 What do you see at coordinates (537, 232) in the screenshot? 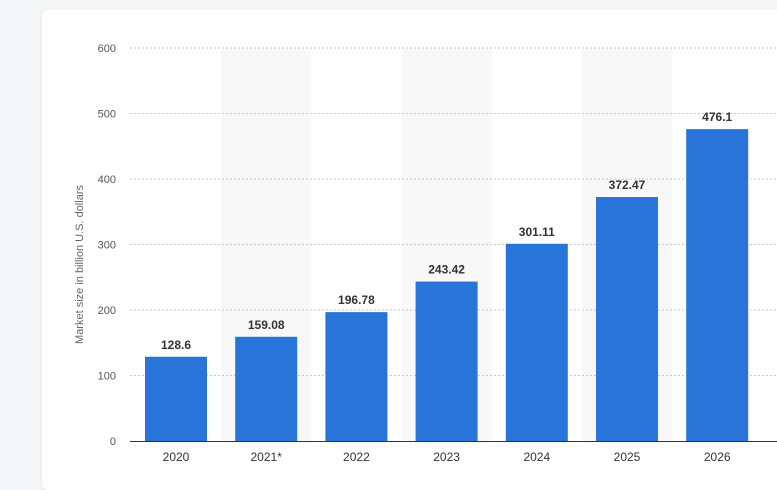
I see `bar-value-label: 301.11` at bounding box center [537, 232].